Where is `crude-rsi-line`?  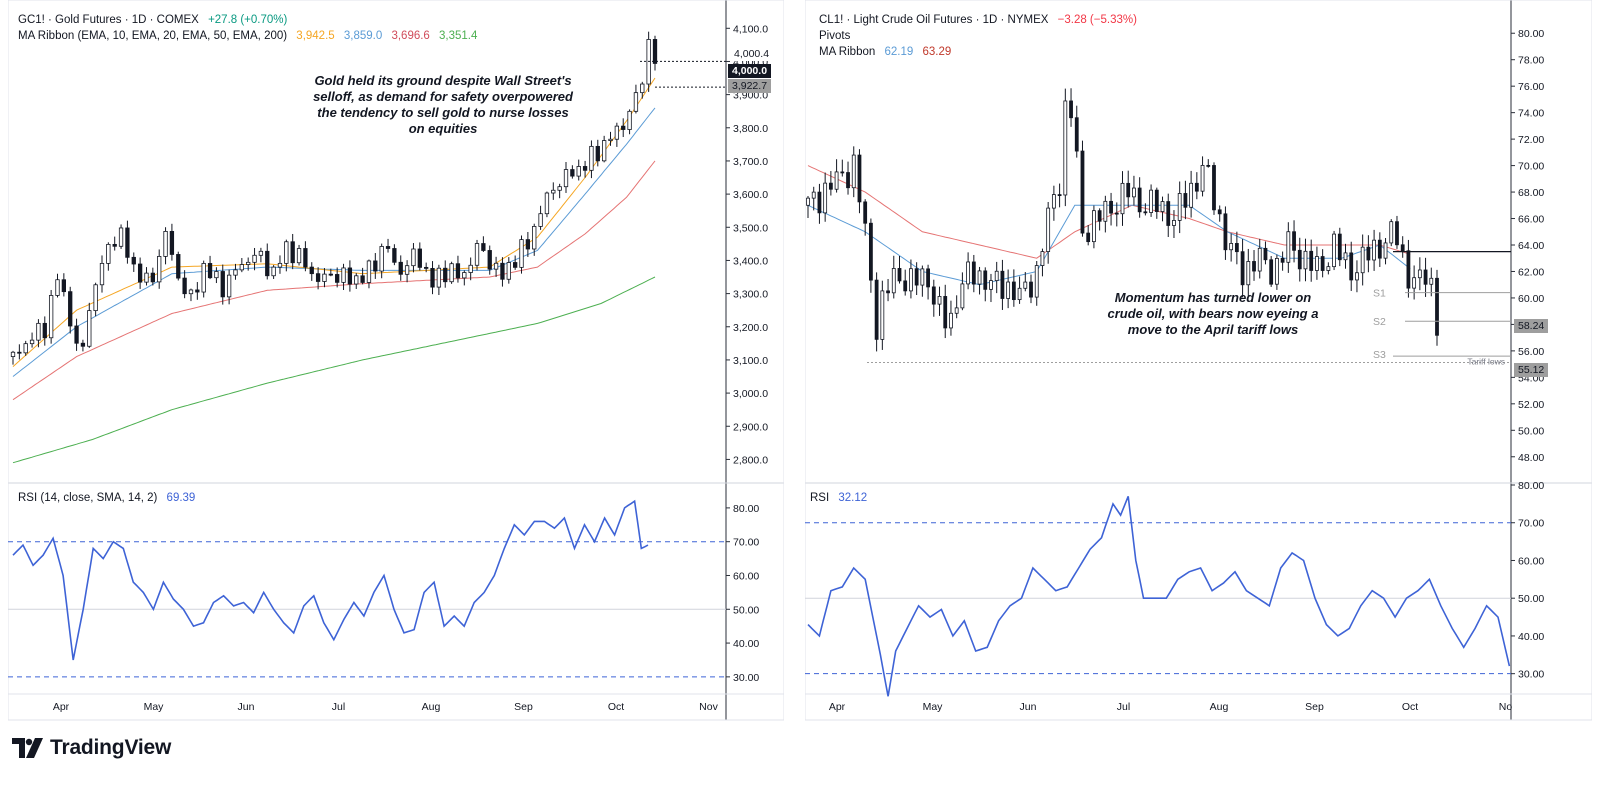 crude-rsi-line is located at coordinates (1159, 596).